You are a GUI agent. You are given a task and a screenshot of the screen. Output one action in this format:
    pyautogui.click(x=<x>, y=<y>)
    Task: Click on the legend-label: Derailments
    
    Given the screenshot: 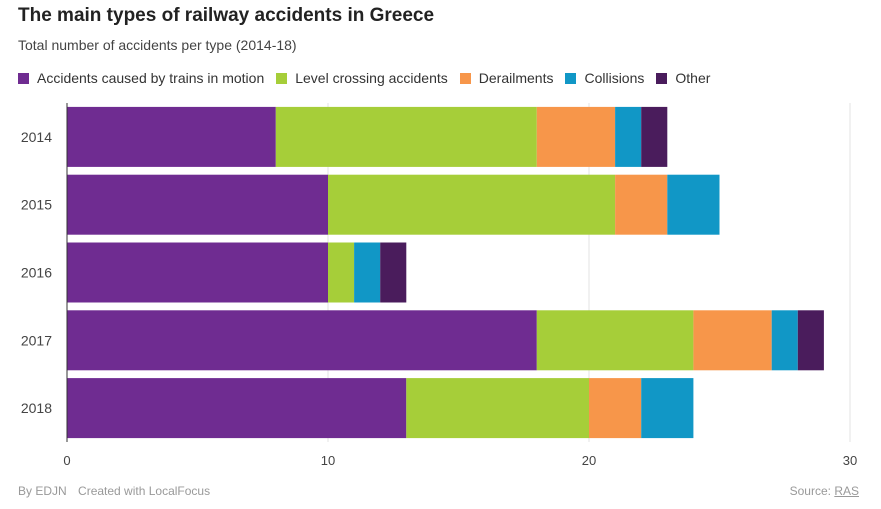 What is the action you would take?
    pyautogui.click(x=516, y=78)
    